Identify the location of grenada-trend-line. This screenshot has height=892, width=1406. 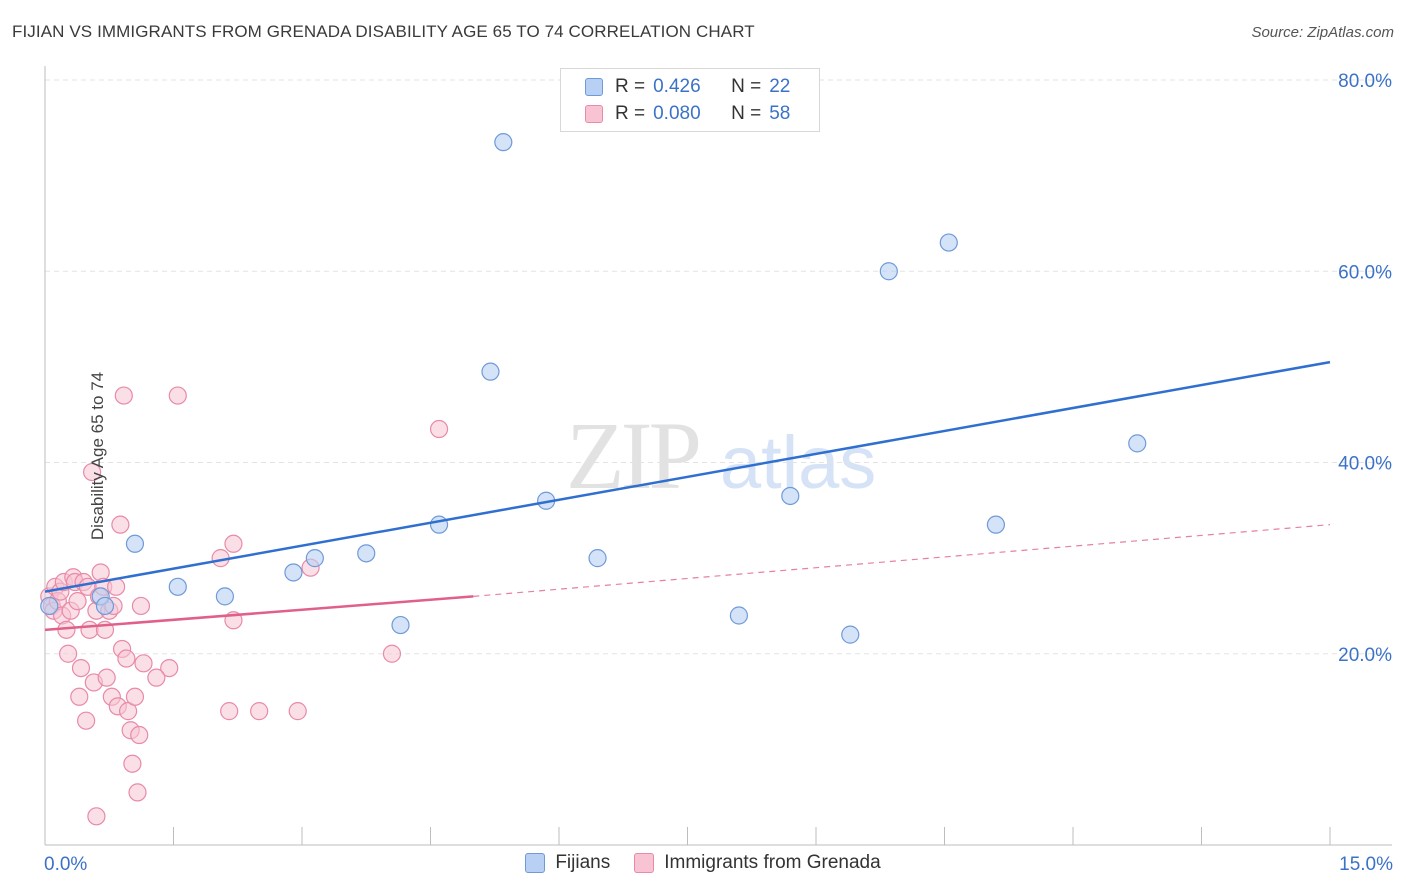
(259, 613).